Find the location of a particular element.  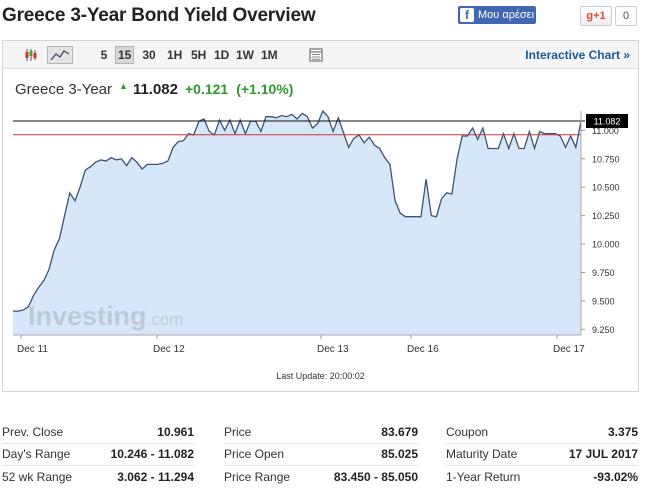

stat-value: 10.961 is located at coordinates (175, 431).